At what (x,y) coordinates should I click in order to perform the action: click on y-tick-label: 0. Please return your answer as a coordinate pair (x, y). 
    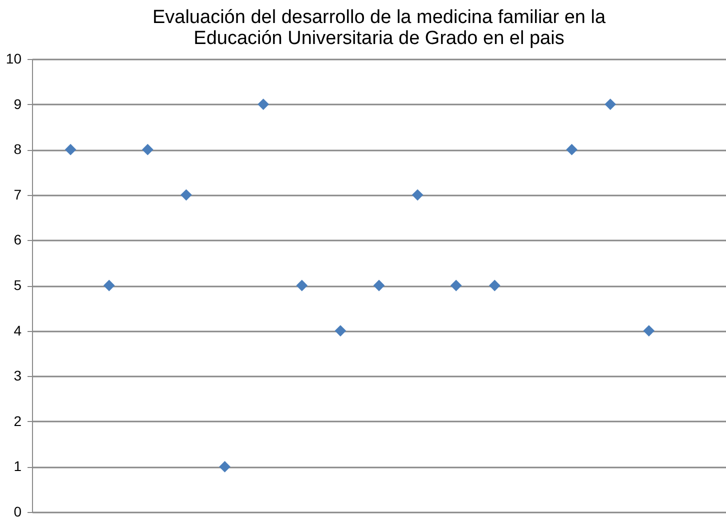
    Looking at the image, I should click on (18, 512).